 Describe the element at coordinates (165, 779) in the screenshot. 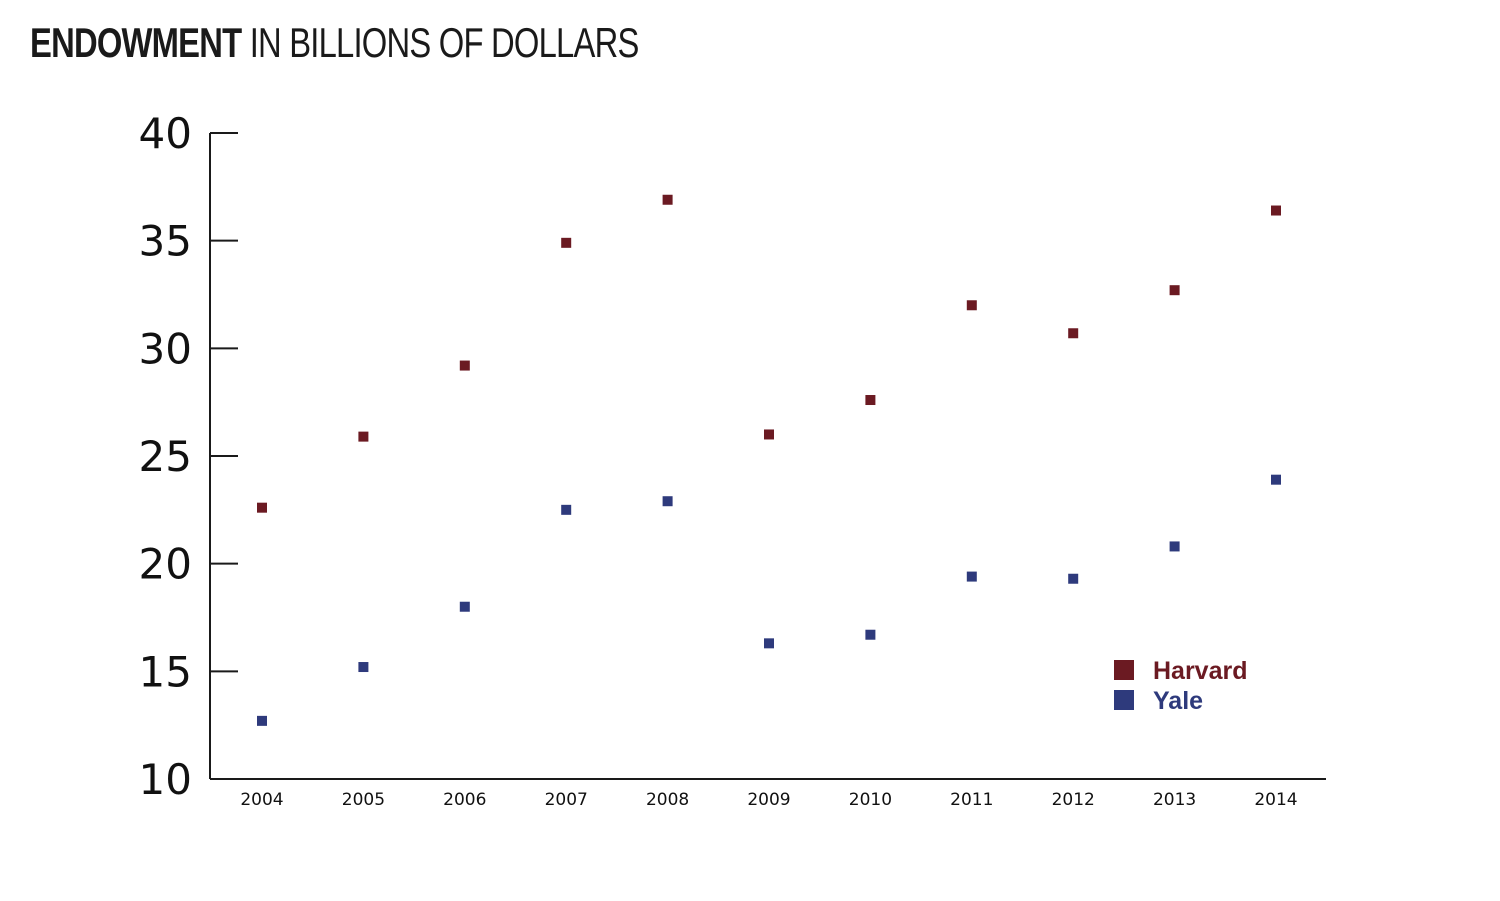

I see `y-tick-label: 10` at that location.